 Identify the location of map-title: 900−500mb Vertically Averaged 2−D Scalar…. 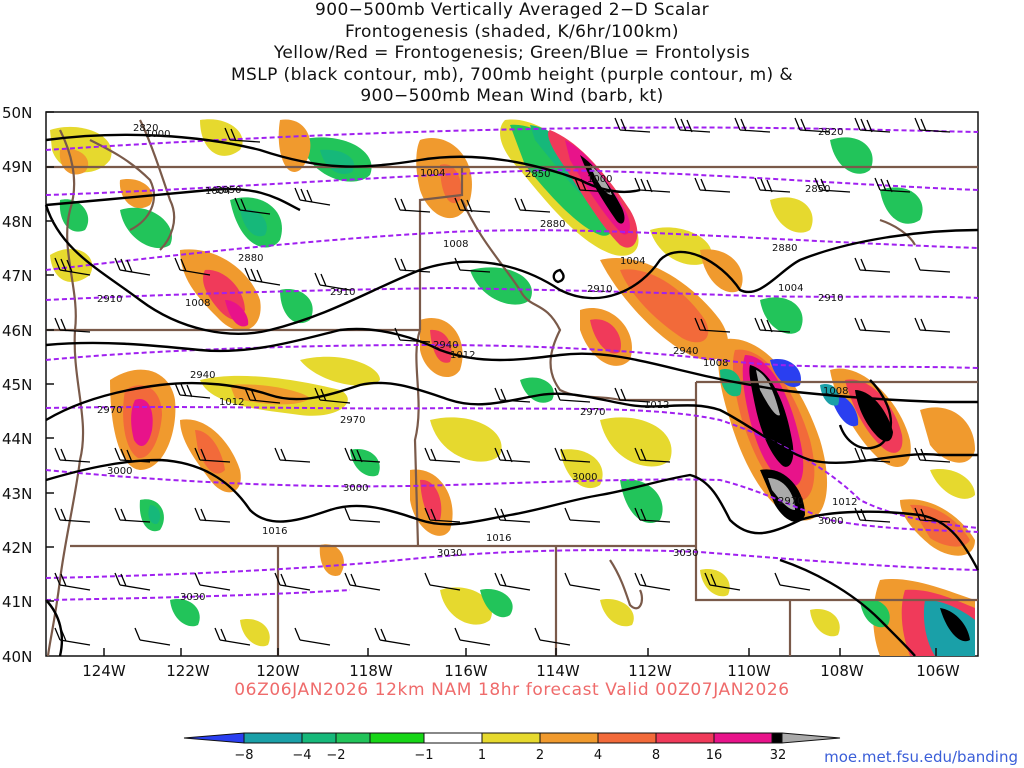
(512, 54).